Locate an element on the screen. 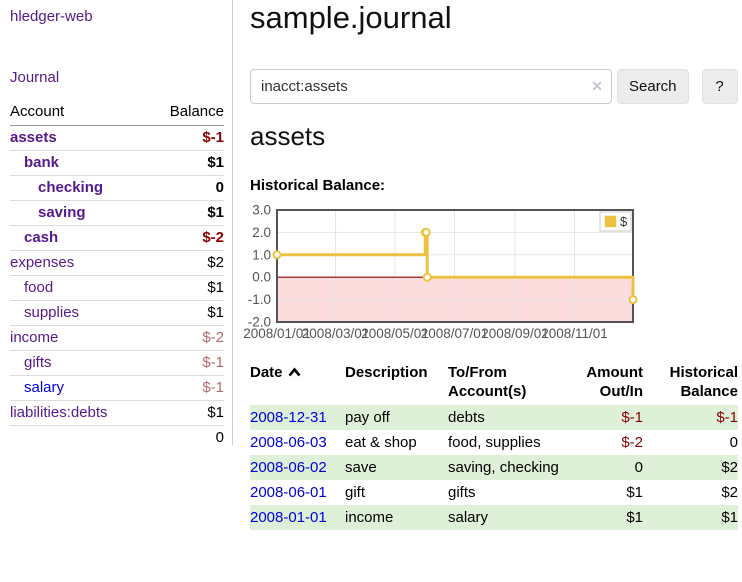  account-row: food $1 is located at coordinates (117, 288).